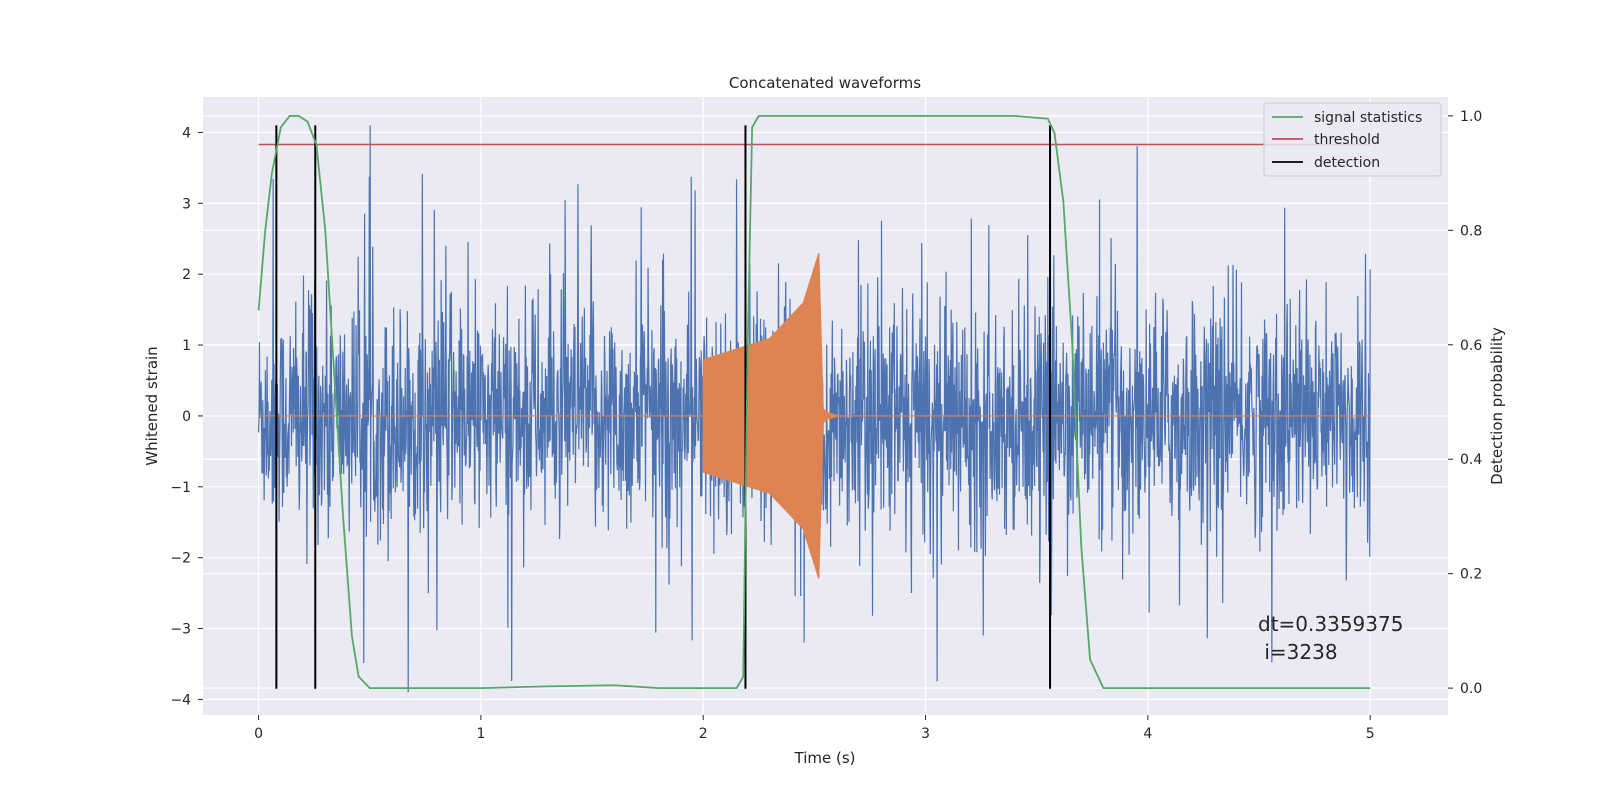  I want to click on x-tick-label: 3, so click(925, 734).